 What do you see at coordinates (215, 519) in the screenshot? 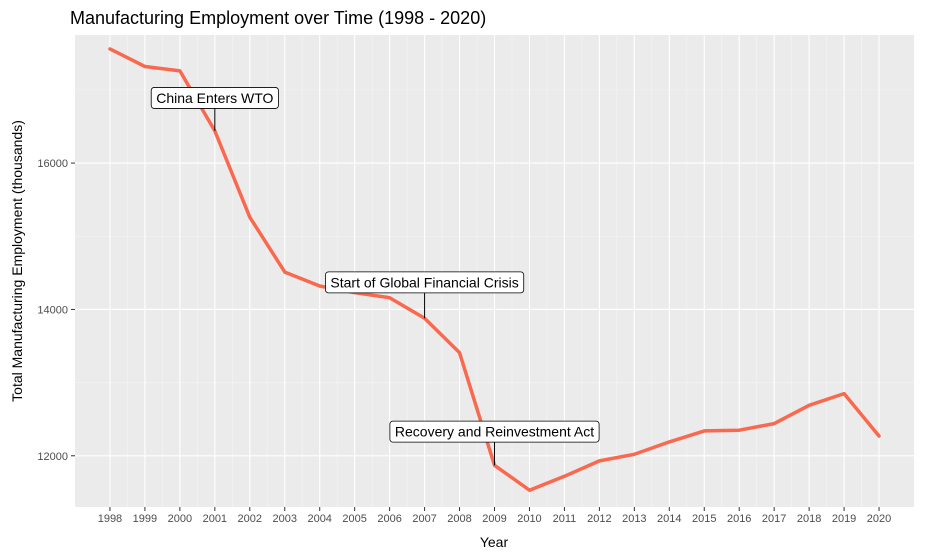
I see `x-tick-label: 2001` at bounding box center [215, 519].